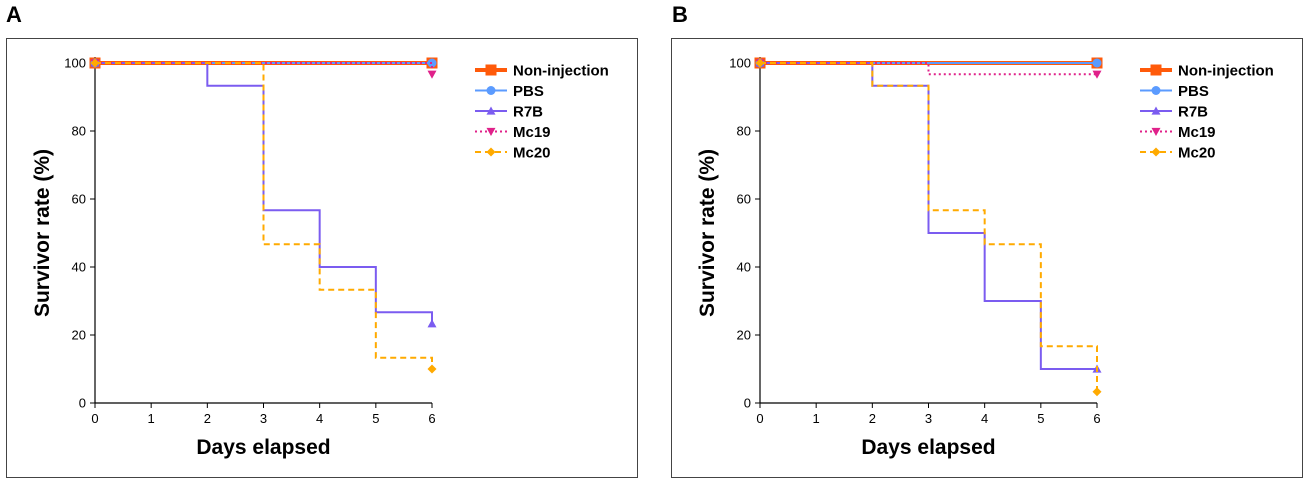 This screenshot has width=1312, height=486. I want to click on x-tick-label-b-2: 2, so click(872, 418).